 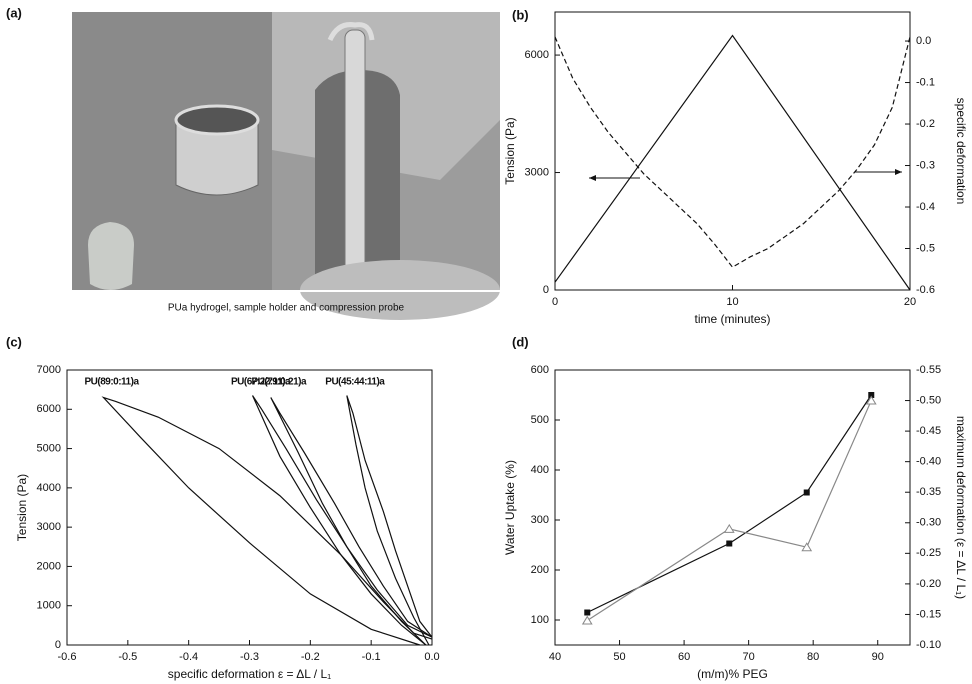 What do you see at coordinates (49, 606) in the screenshot?
I see `y-tick-label: 1000` at bounding box center [49, 606].